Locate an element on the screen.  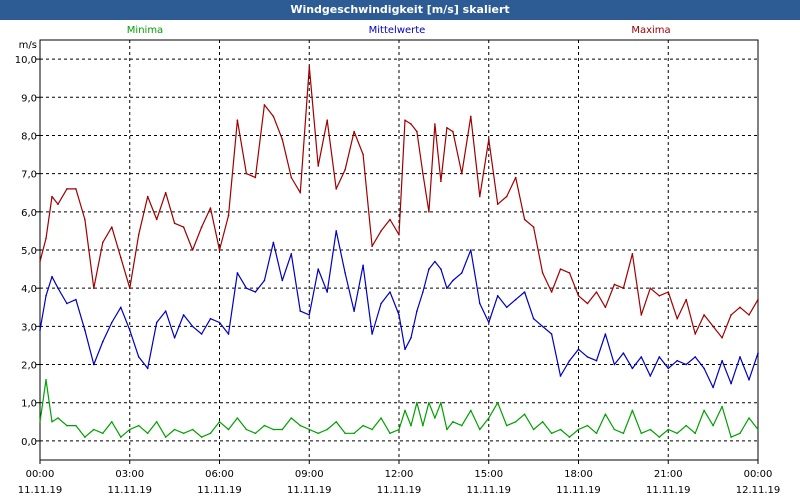
x-tick-date-label: 11.11.19 is located at coordinates (309, 490).